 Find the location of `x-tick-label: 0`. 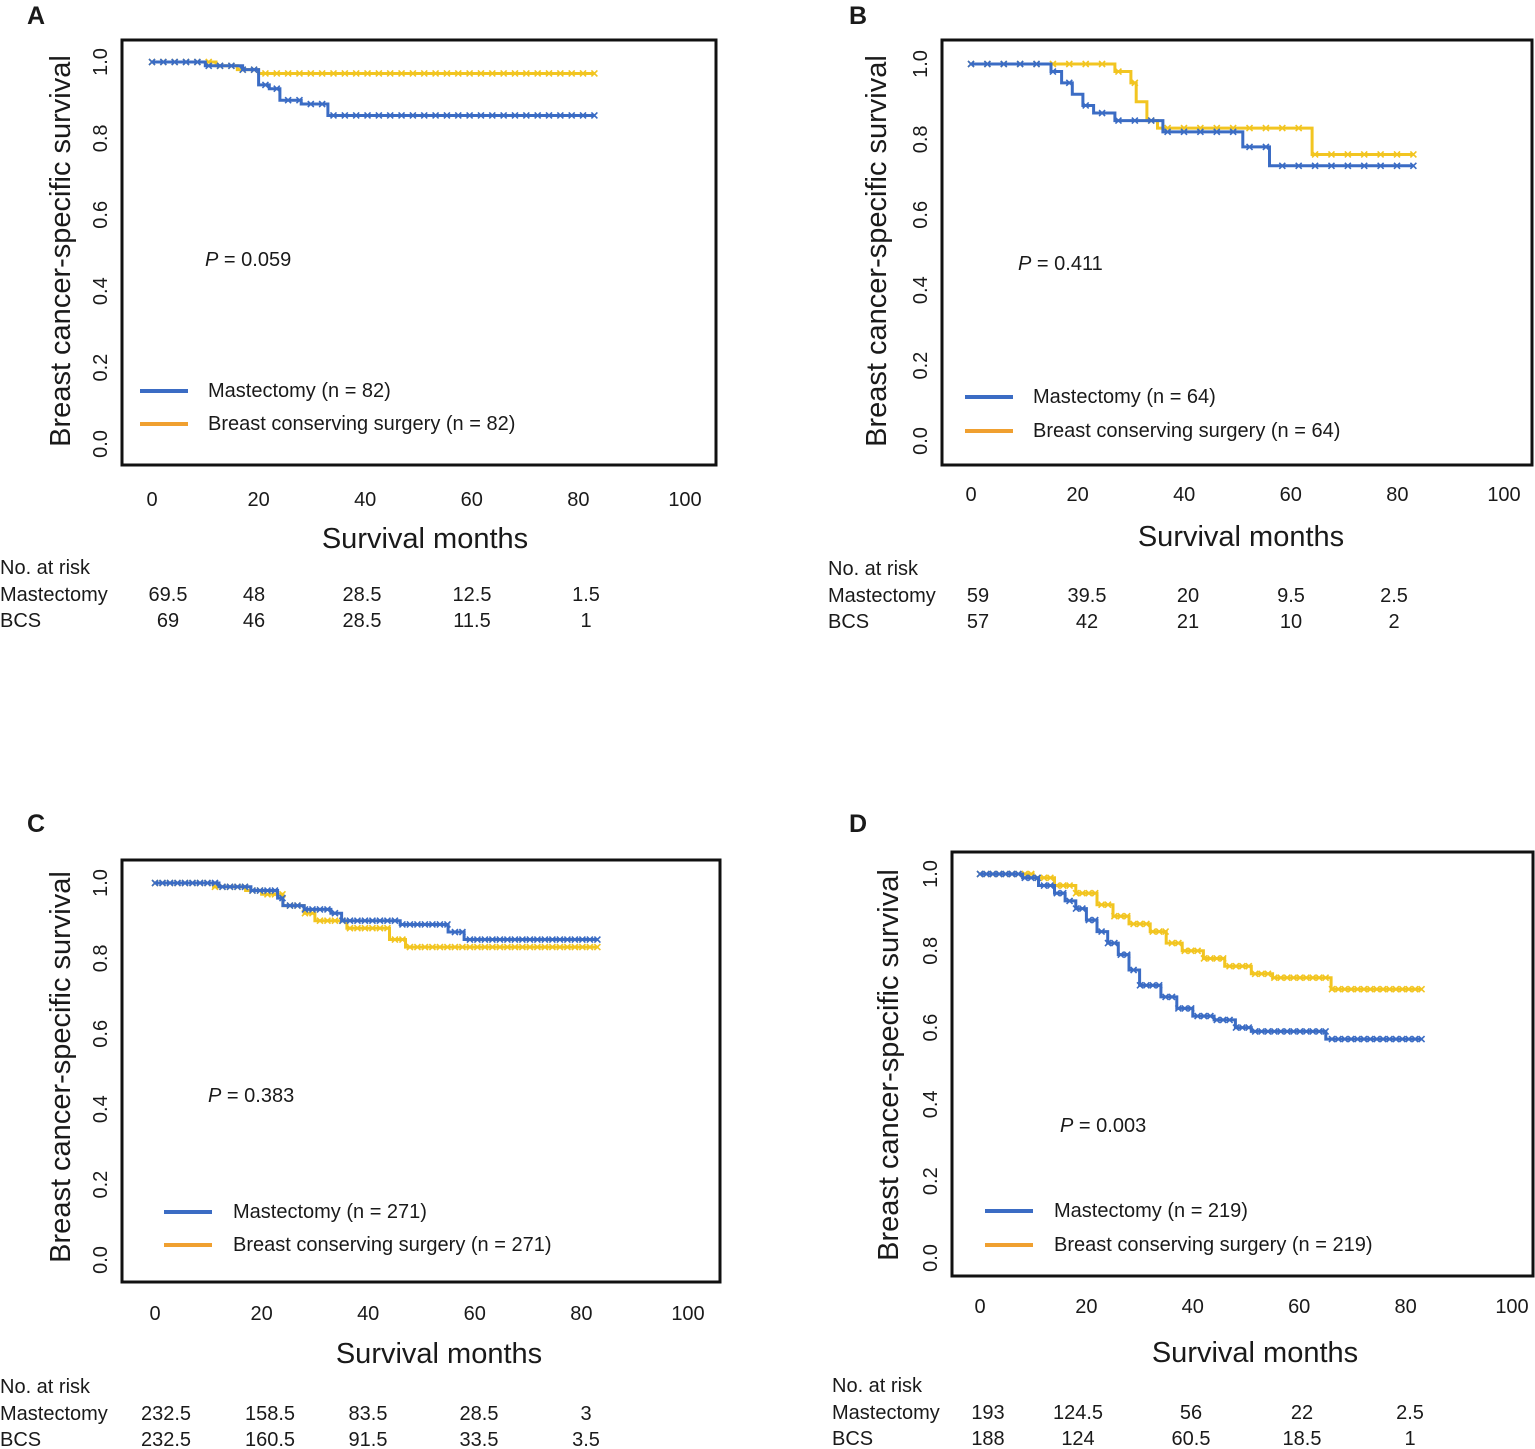

x-tick-label: 0 is located at coordinates (154, 1314).